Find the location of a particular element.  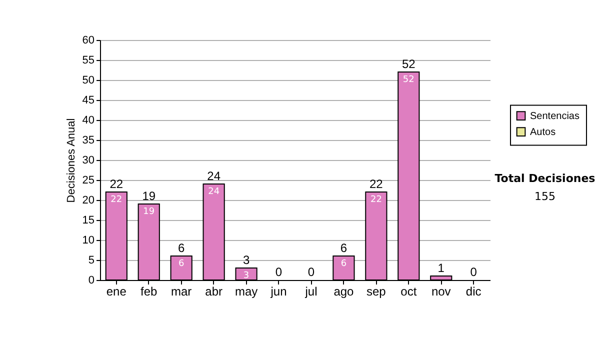

data-label: 24 is located at coordinates (214, 192).